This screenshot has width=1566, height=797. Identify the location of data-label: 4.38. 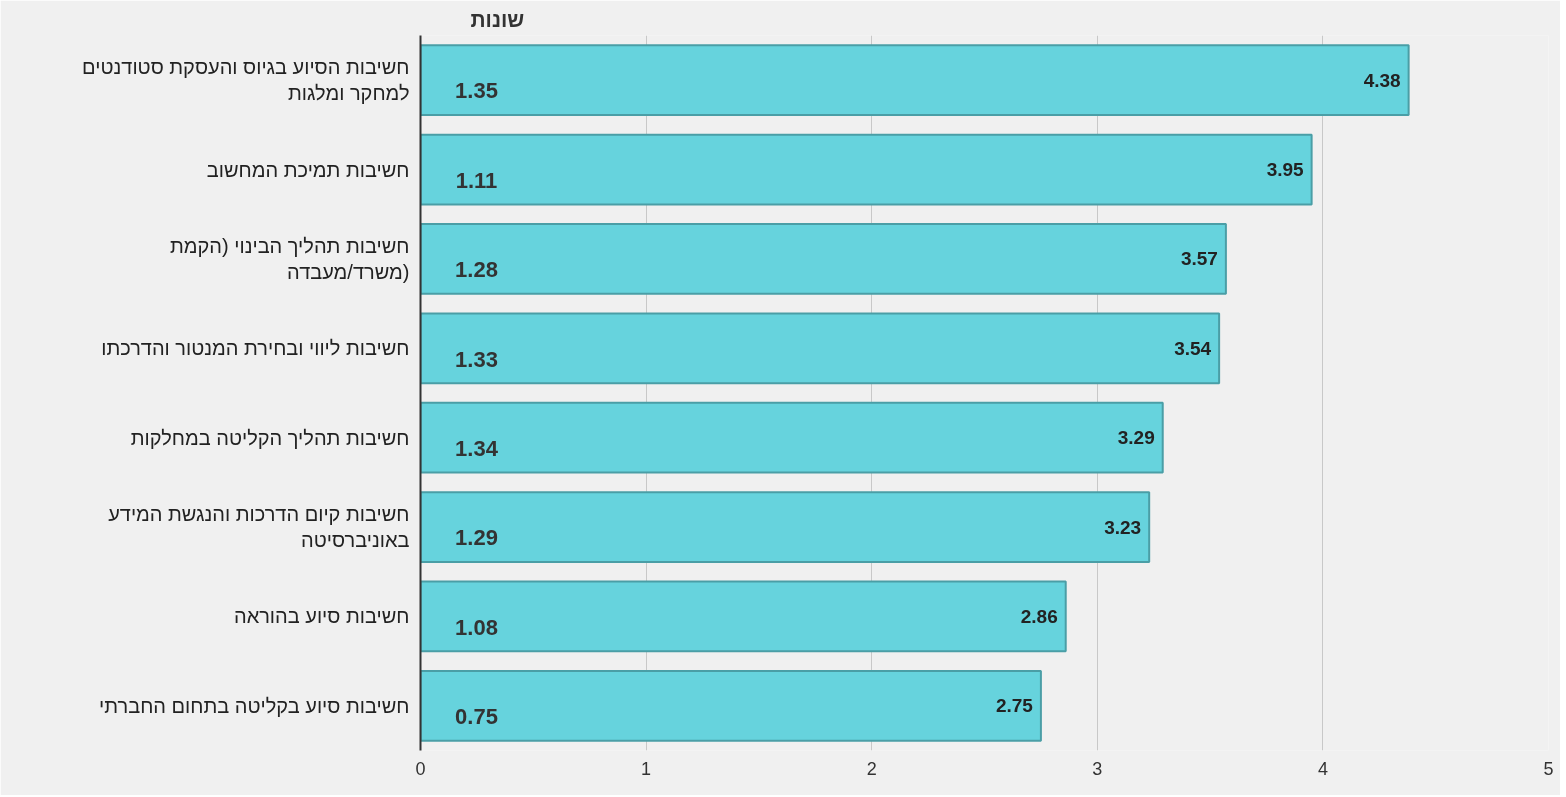
(1382, 80).